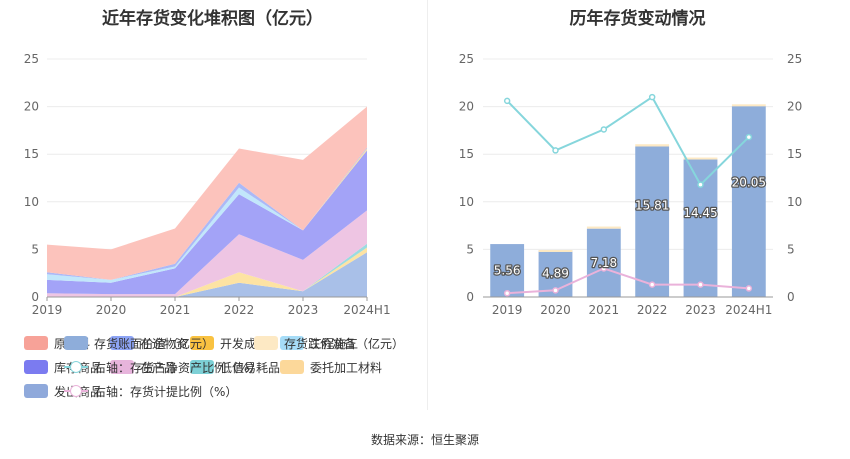  What do you see at coordinates (207, 193) in the screenshot?
I see `area-原材料` at bounding box center [207, 193].